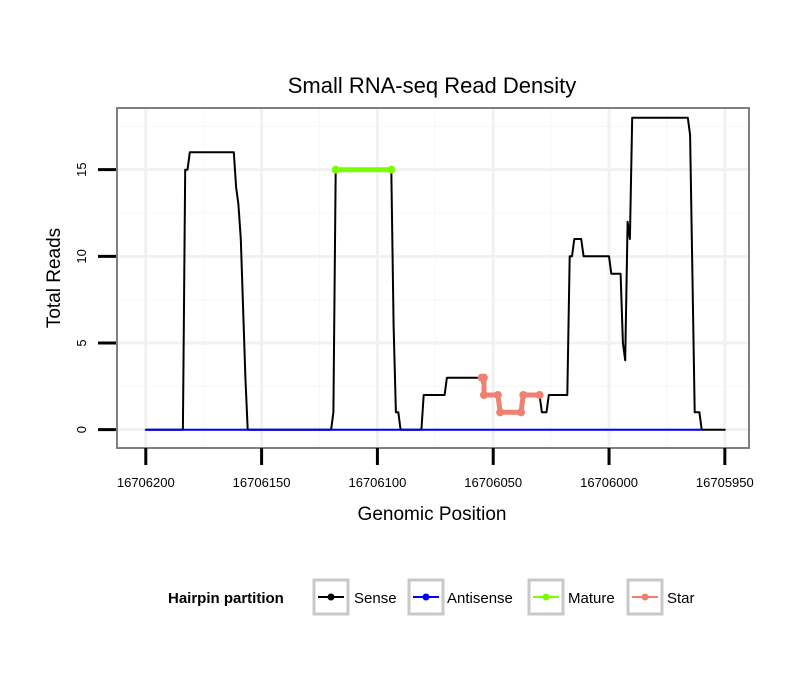  Describe the element at coordinates (493, 482) in the screenshot. I see `x-tick-label: 16706050` at that location.